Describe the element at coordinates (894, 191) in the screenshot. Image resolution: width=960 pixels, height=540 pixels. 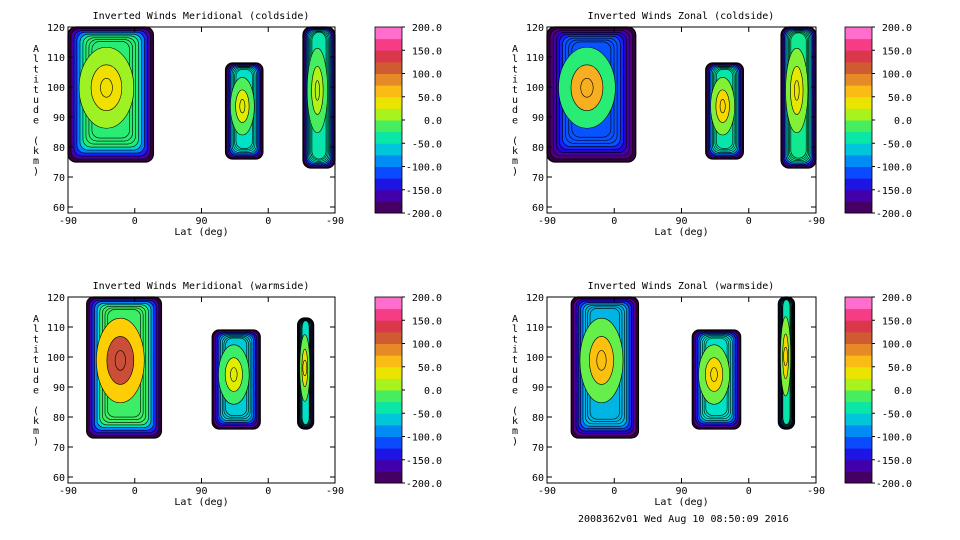
I see `colorbar-tick-label: -150.0` at that location.